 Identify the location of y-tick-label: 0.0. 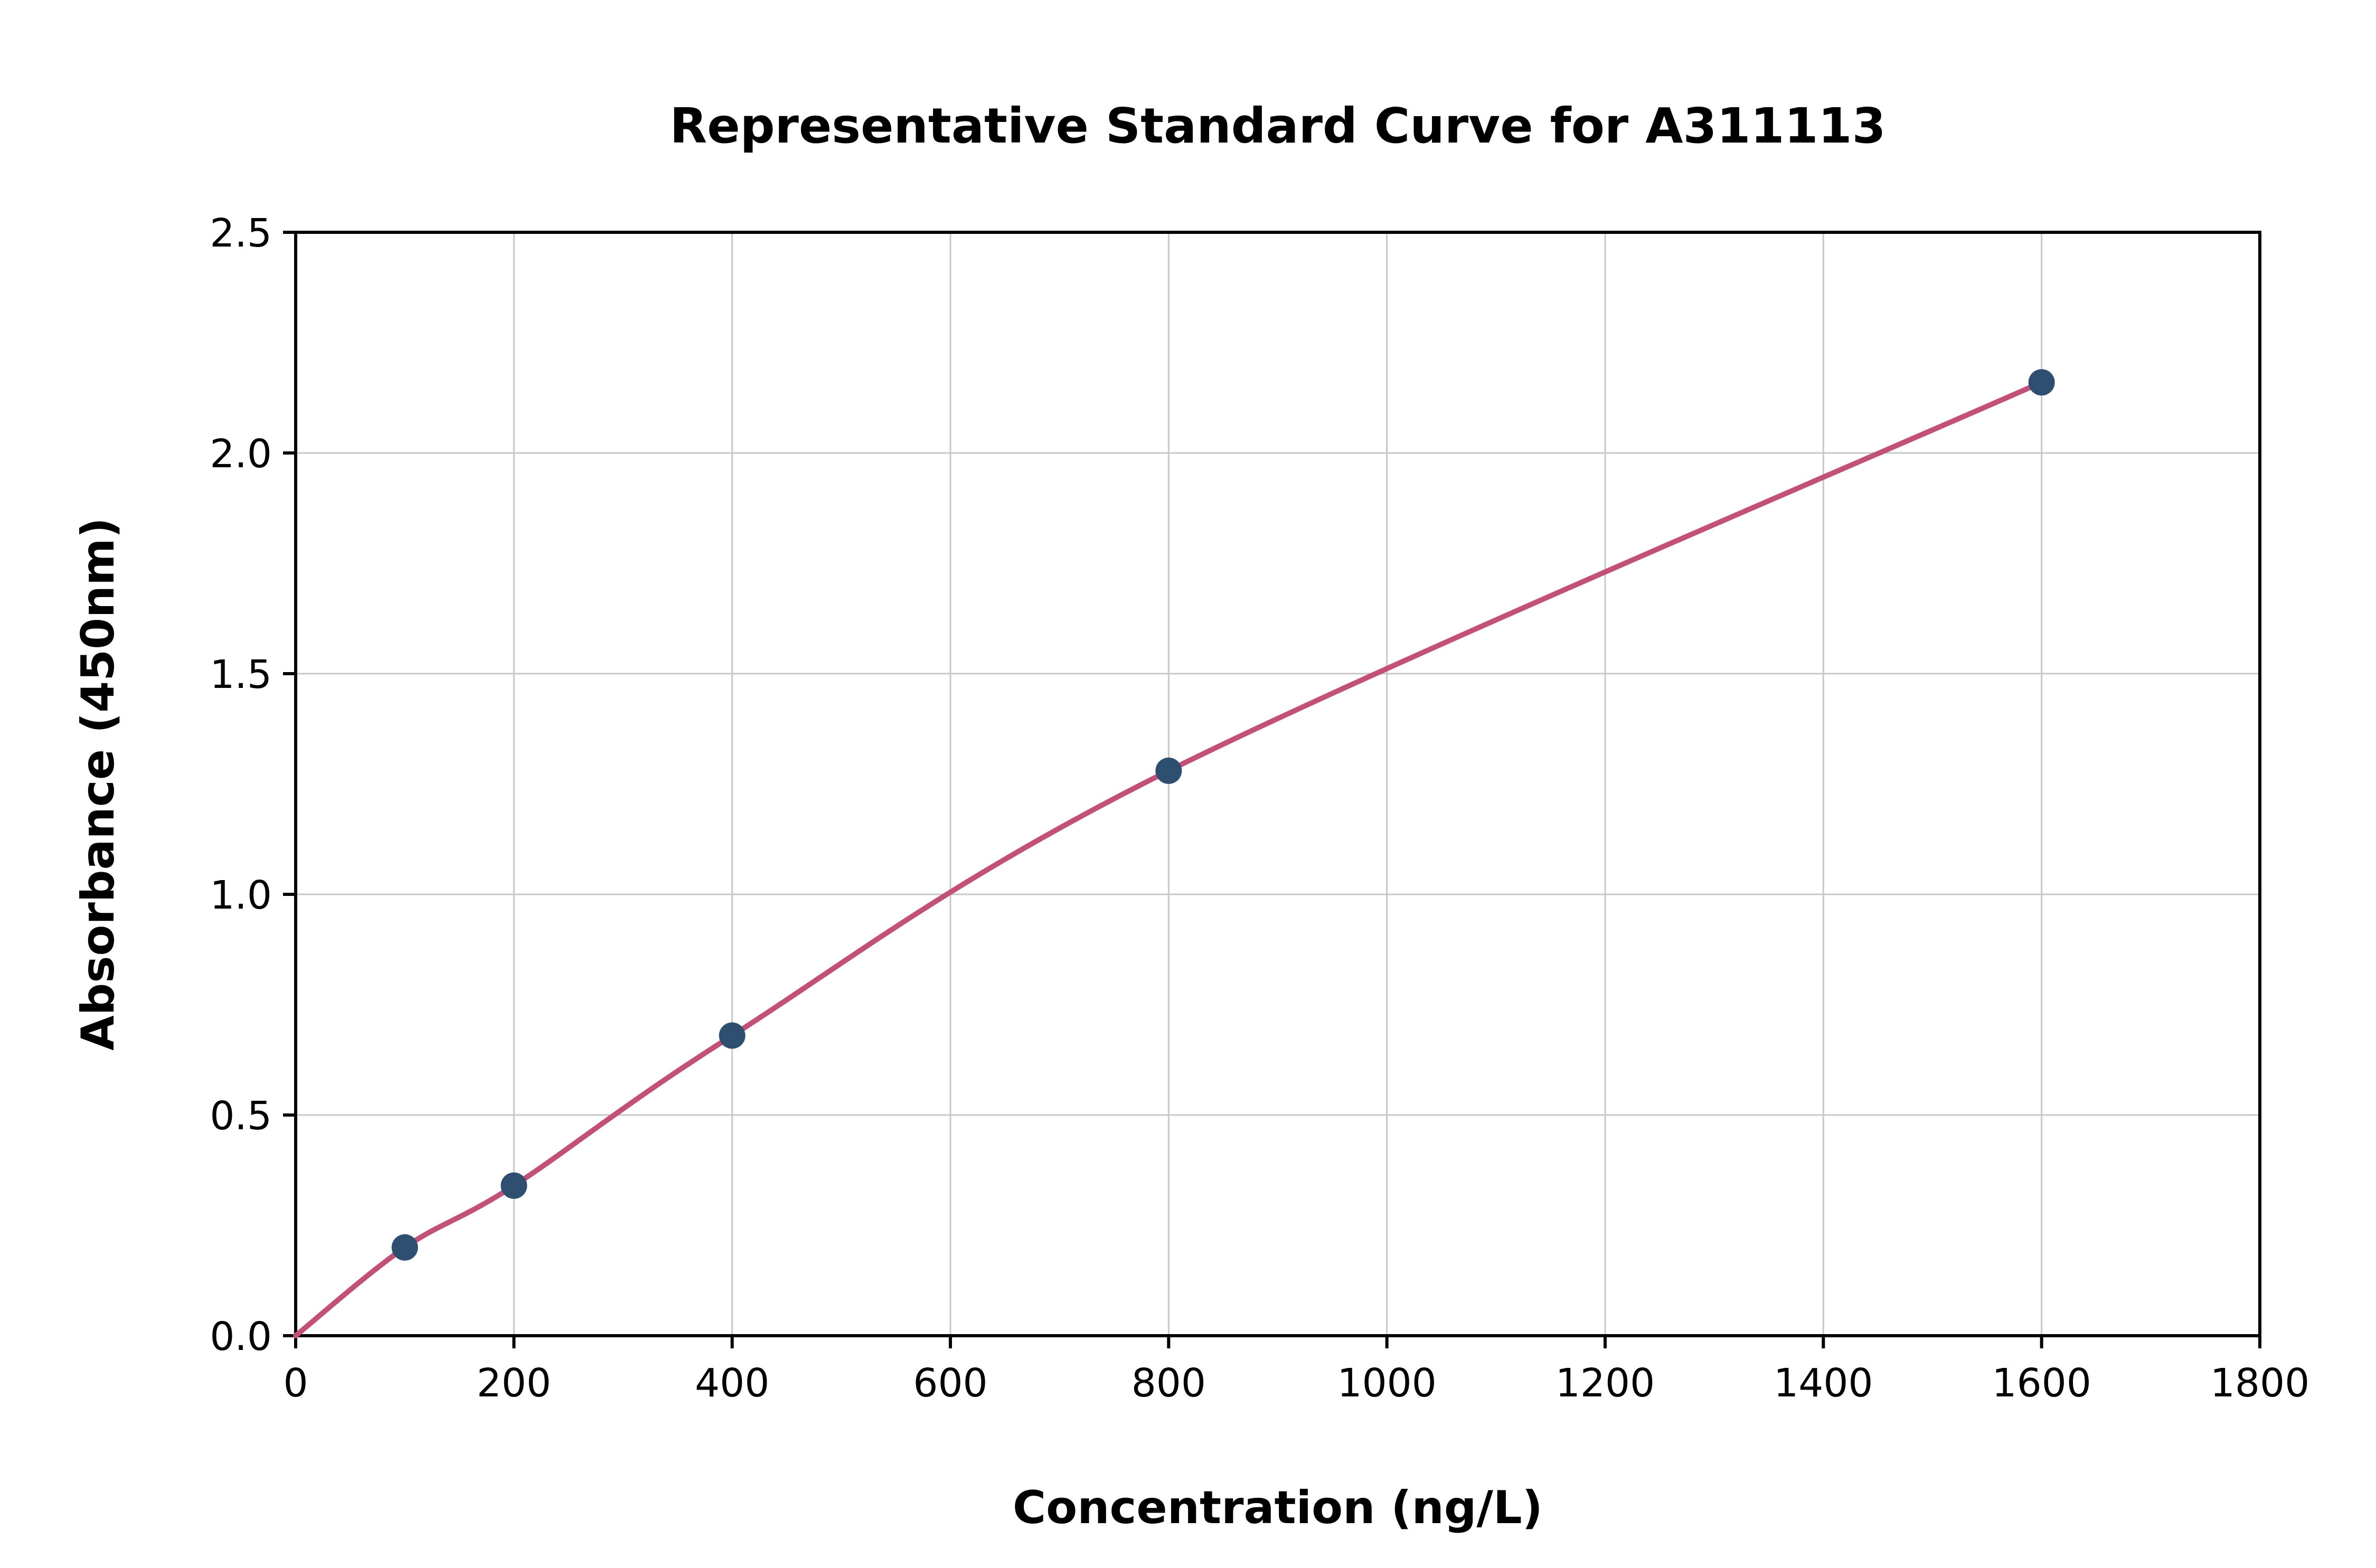
(241, 1336).